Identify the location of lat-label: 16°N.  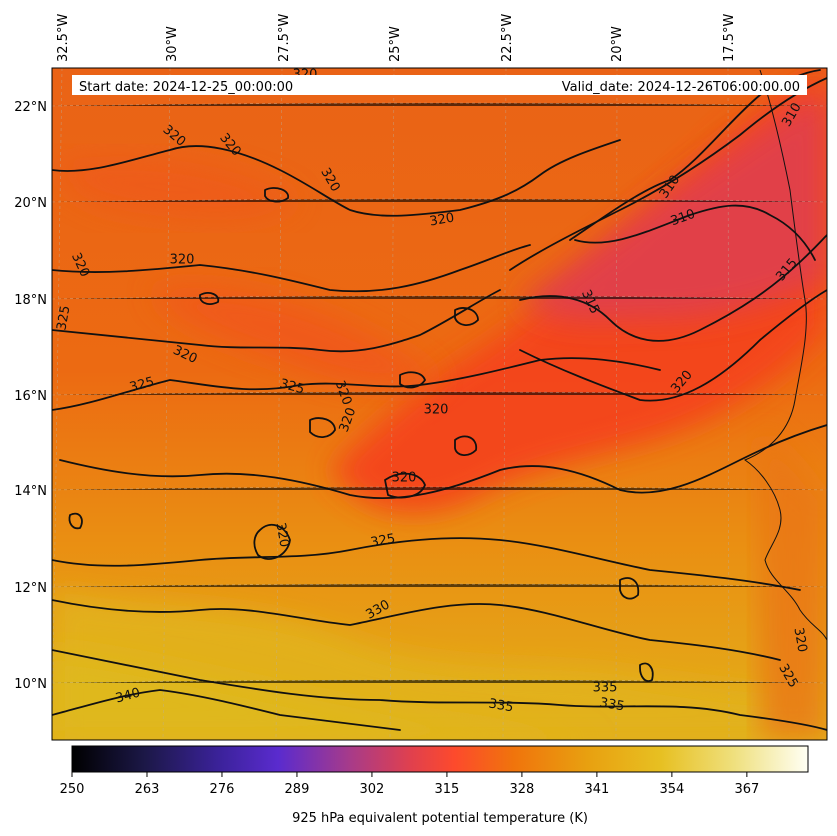
(30, 396).